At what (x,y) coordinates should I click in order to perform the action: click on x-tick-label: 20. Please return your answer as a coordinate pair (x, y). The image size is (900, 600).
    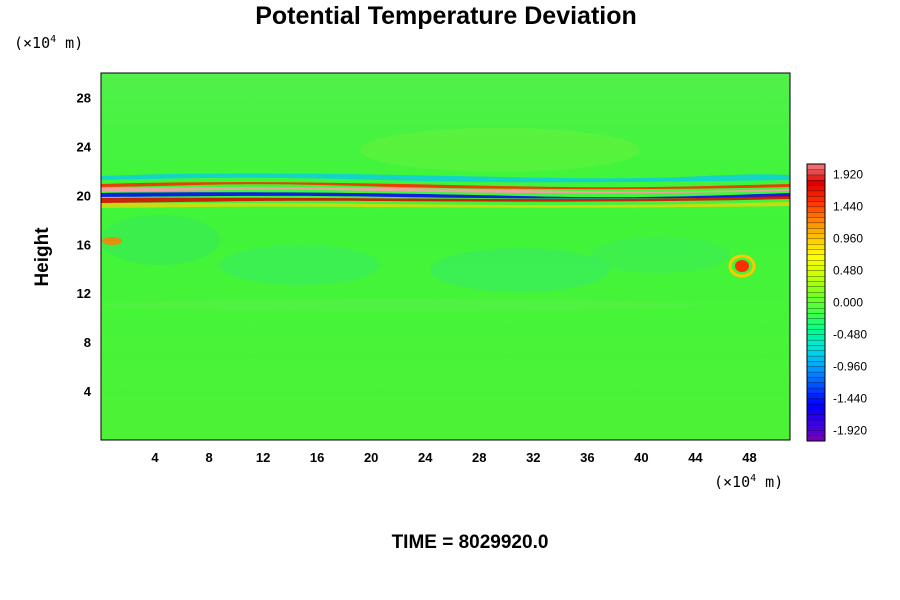
    Looking at the image, I should click on (371, 457).